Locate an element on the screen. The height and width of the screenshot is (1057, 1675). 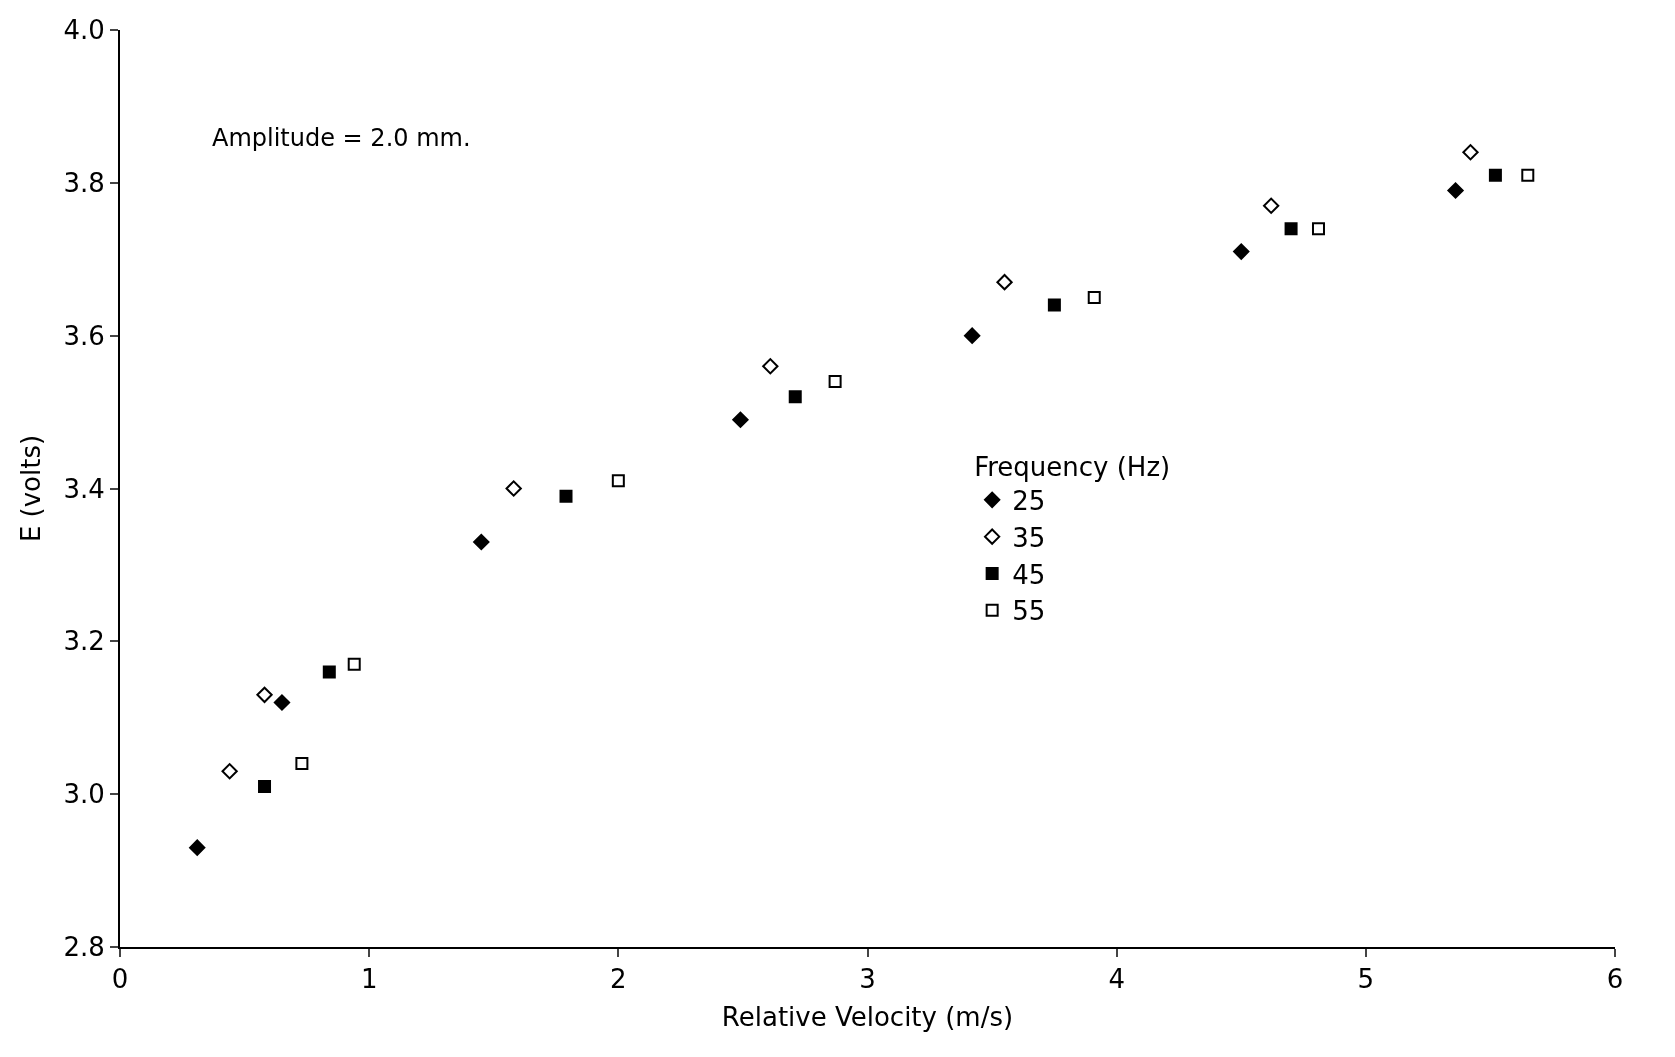
legend-label: 45 is located at coordinates (1029, 574).